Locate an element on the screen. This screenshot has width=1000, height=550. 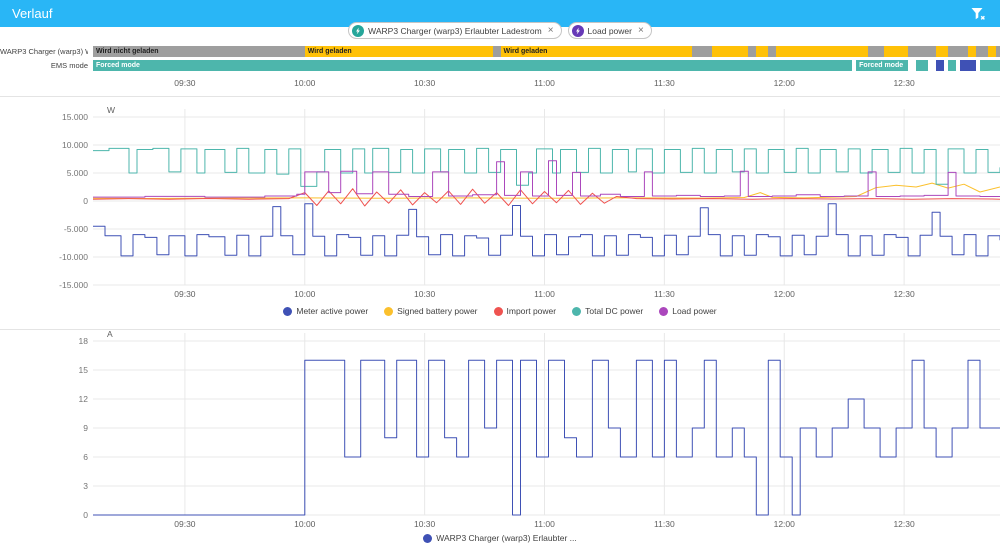
y-tick-label: 12 is located at coordinates (84, 399).